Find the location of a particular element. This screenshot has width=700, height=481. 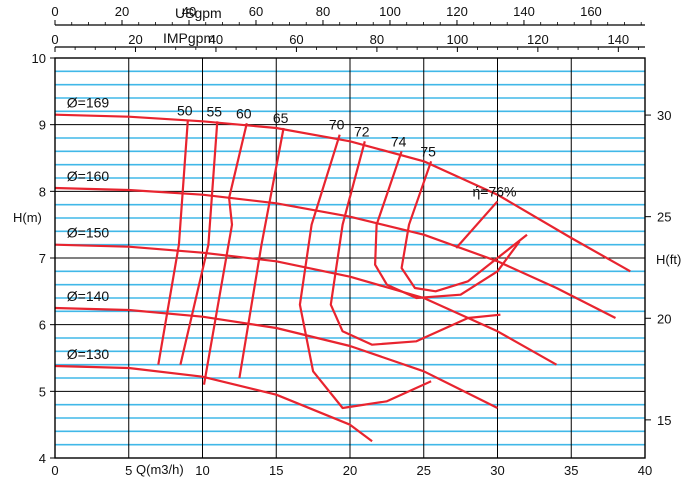

x-tick-label: 40 is located at coordinates (645, 470).